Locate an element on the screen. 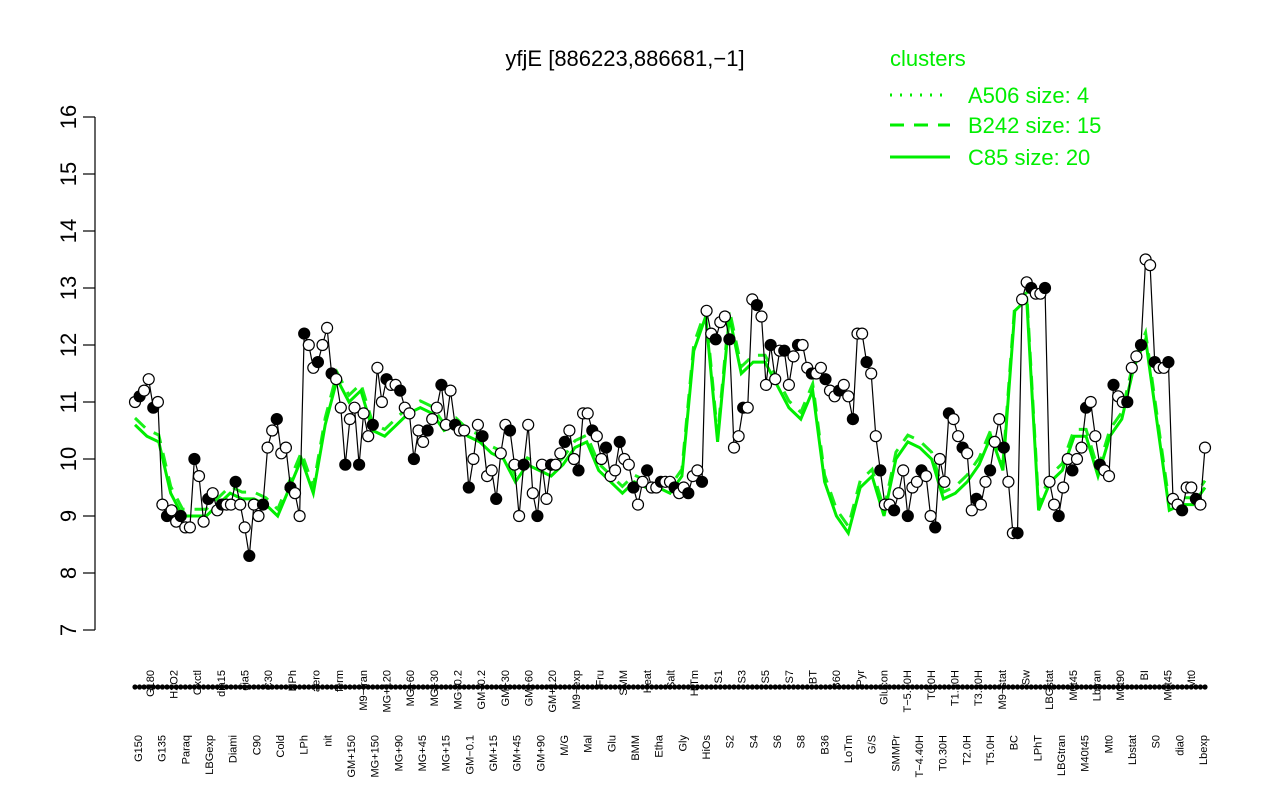  x-tick-label: BT is located at coordinates (814, 677).